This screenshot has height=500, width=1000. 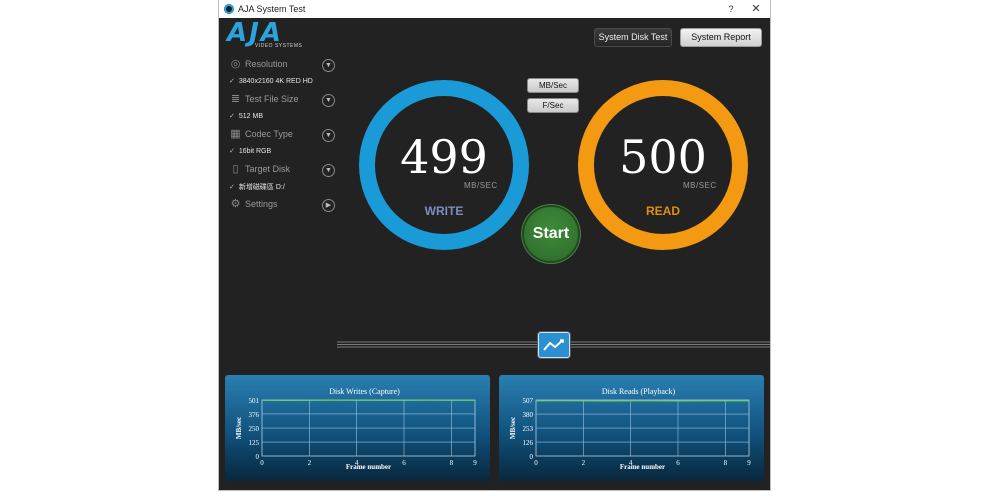 I want to click on sidebar-item-target-disk: ▯ Target Disk ▼, so click(x=281, y=170).